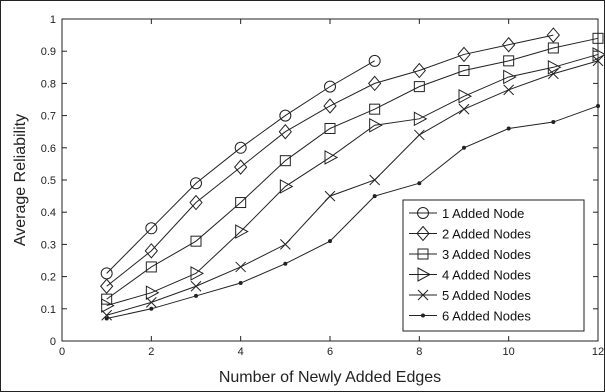  What do you see at coordinates (241, 352) in the screenshot?
I see `x-tick-label: 4` at bounding box center [241, 352].